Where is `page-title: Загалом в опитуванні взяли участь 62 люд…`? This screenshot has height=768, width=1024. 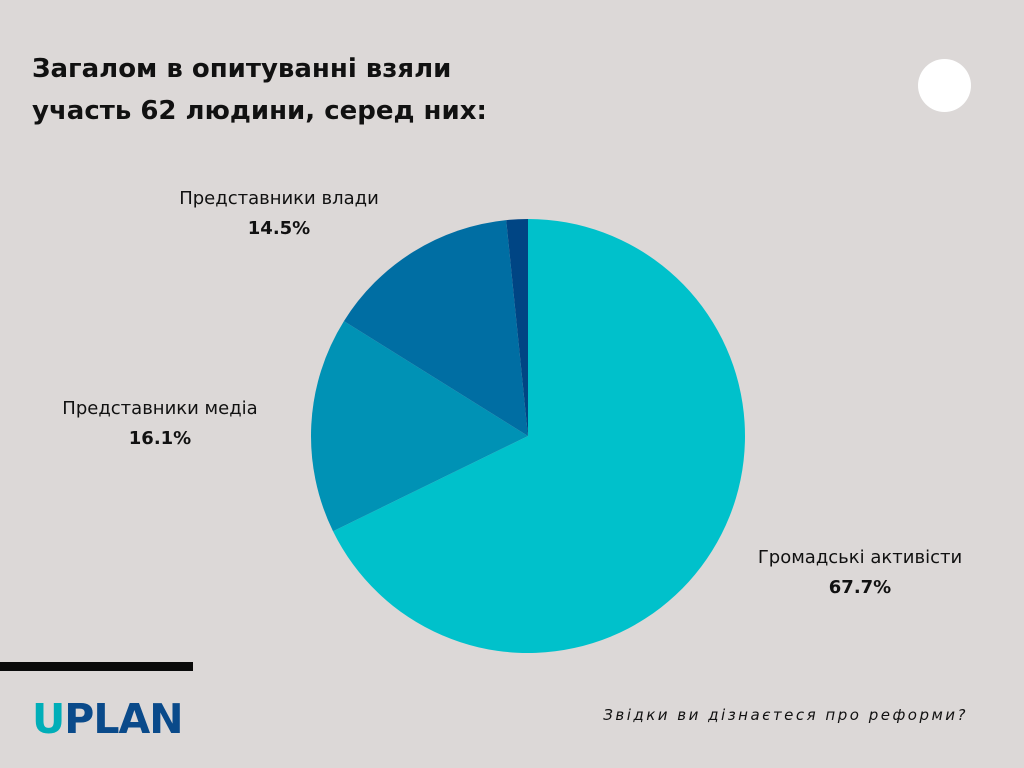
page-title: Загалом в опитуванні взяли участь 62 люд… is located at coordinates (312, 90).